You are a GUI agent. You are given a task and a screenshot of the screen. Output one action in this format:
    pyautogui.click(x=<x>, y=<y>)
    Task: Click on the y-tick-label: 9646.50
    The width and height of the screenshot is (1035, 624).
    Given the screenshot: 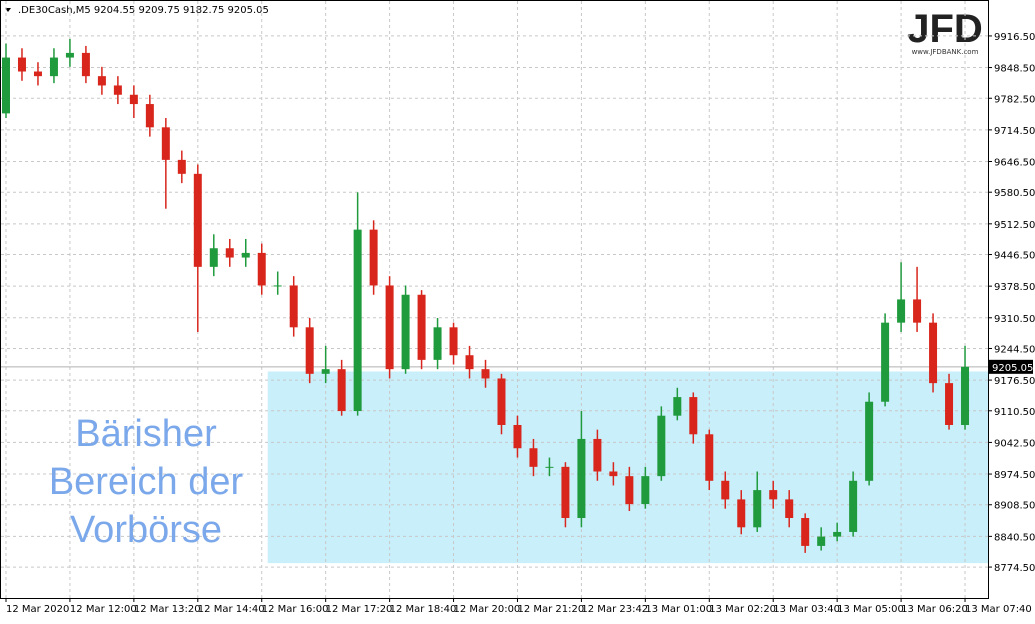 What is the action you would take?
    pyautogui.click(x=1014, y=163)
    